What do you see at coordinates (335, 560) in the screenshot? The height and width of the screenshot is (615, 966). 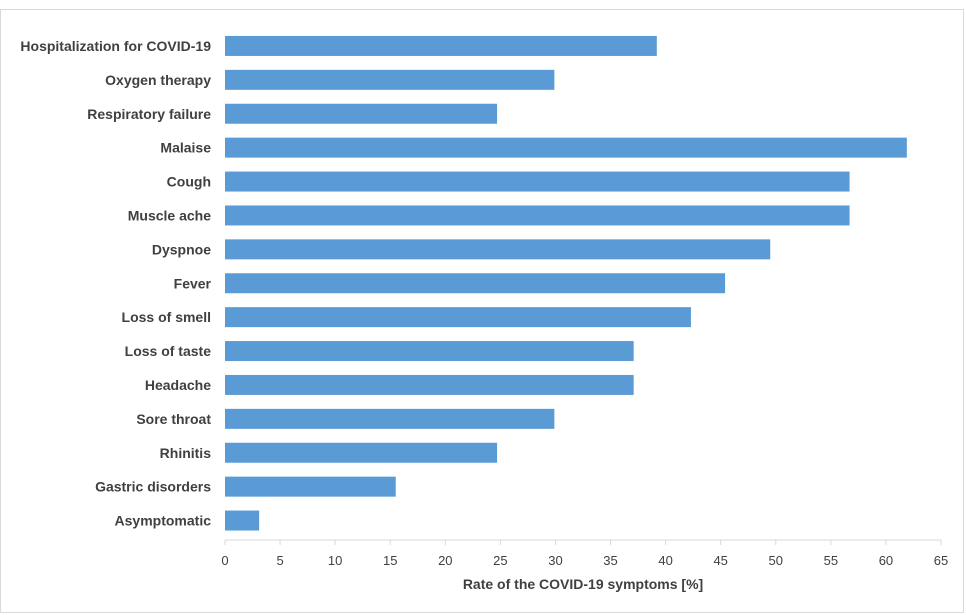 I see `x-tick-label: 10` at bounding box center [335, 560].